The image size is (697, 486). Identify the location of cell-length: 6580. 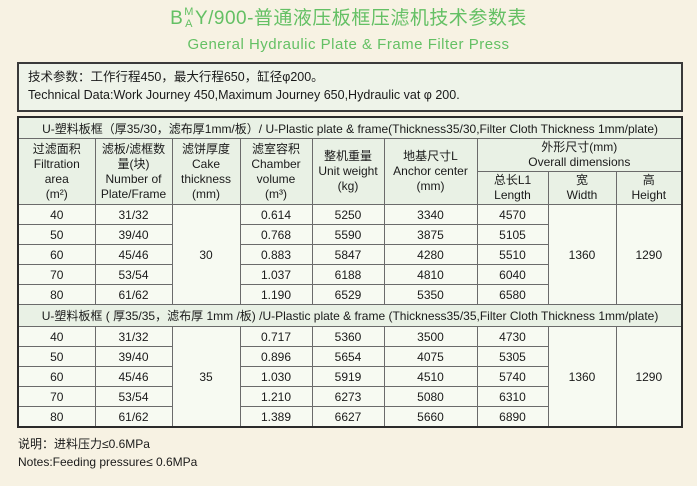
(512, 295).